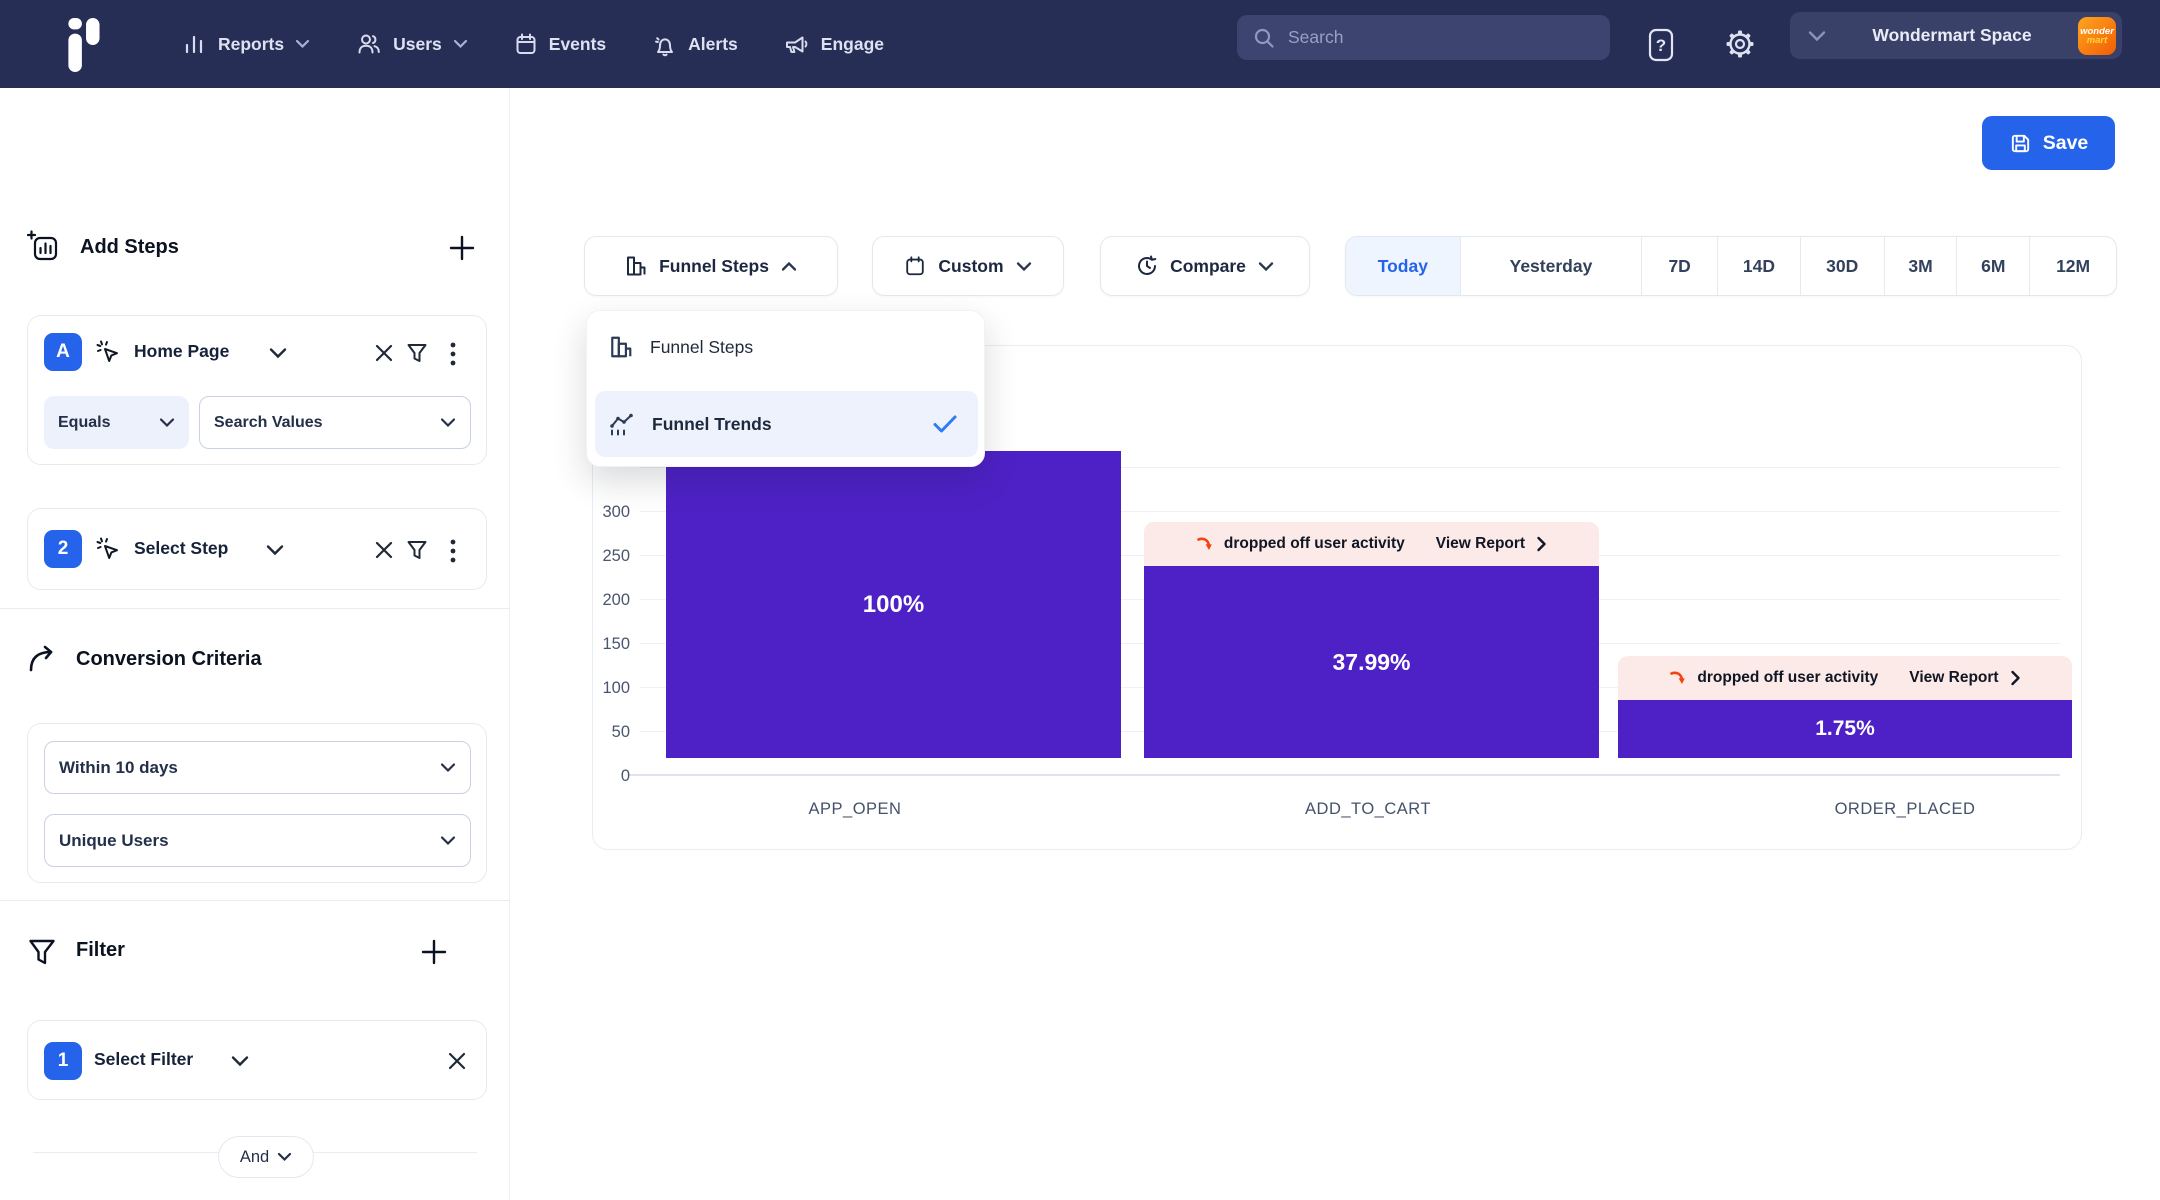 Image resolution: width=2160 pixels, height=1200 pixels. Describe the element at coordinates (855, 809) in the screenshot. I see `x-label-app-open: APP_OPEN` at that location.